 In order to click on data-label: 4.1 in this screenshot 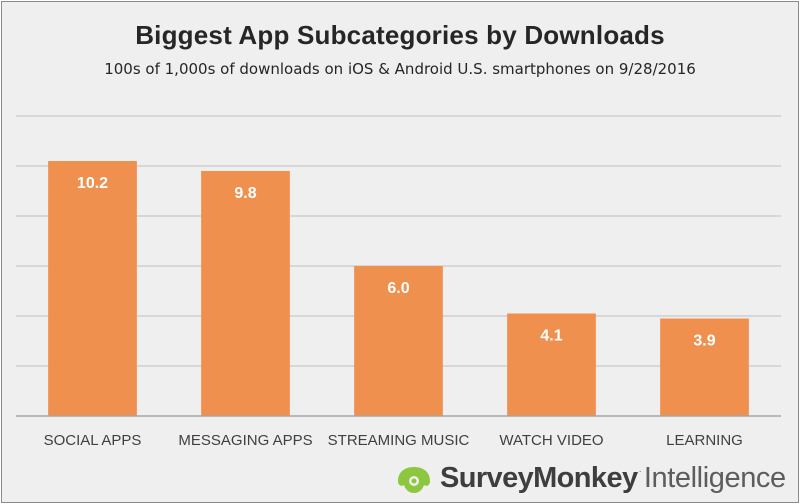, I will do `click(551, 336)`.